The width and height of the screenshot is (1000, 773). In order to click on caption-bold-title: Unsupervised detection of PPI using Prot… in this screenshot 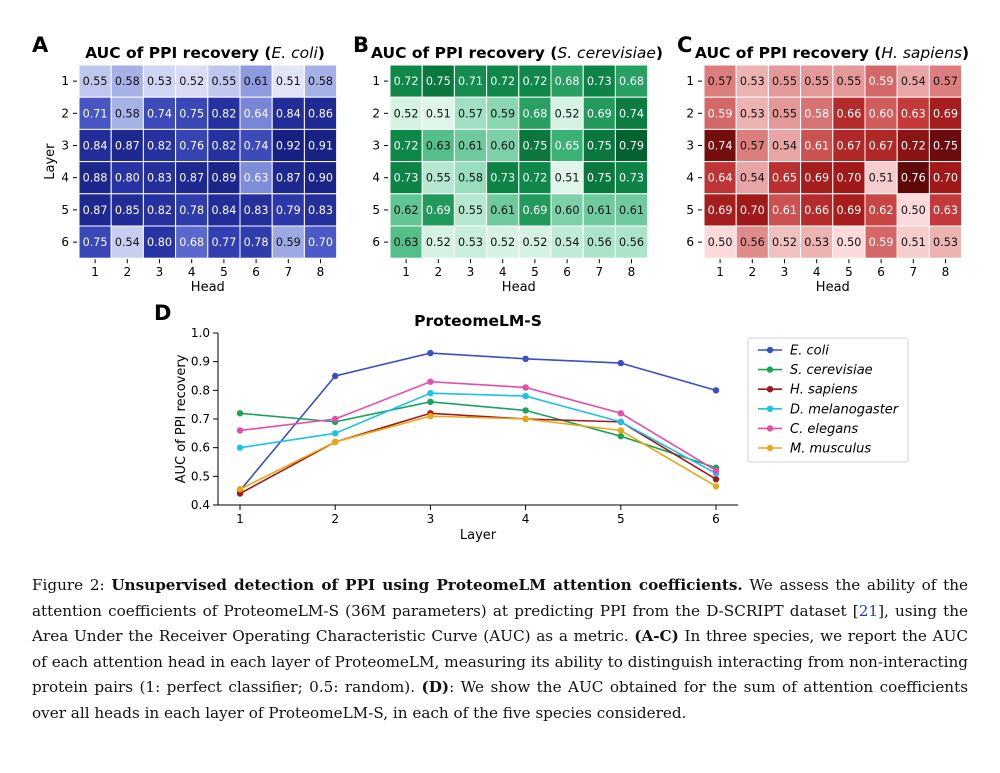, I will do `click(427, 585)`.